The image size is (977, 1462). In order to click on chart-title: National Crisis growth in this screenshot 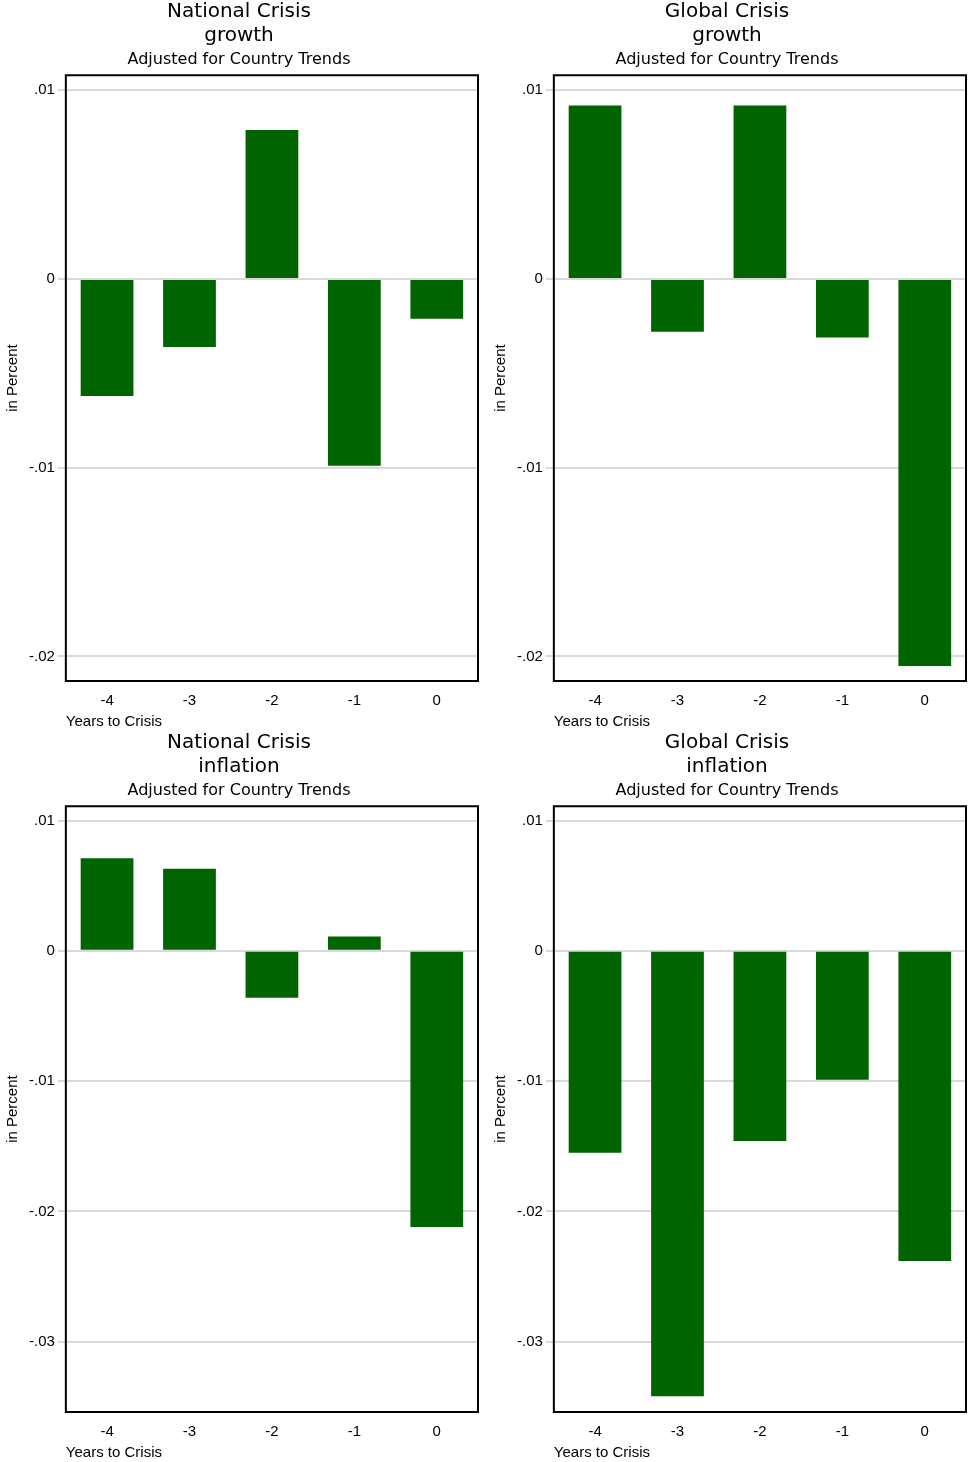, I will do `click(239, 23)`.